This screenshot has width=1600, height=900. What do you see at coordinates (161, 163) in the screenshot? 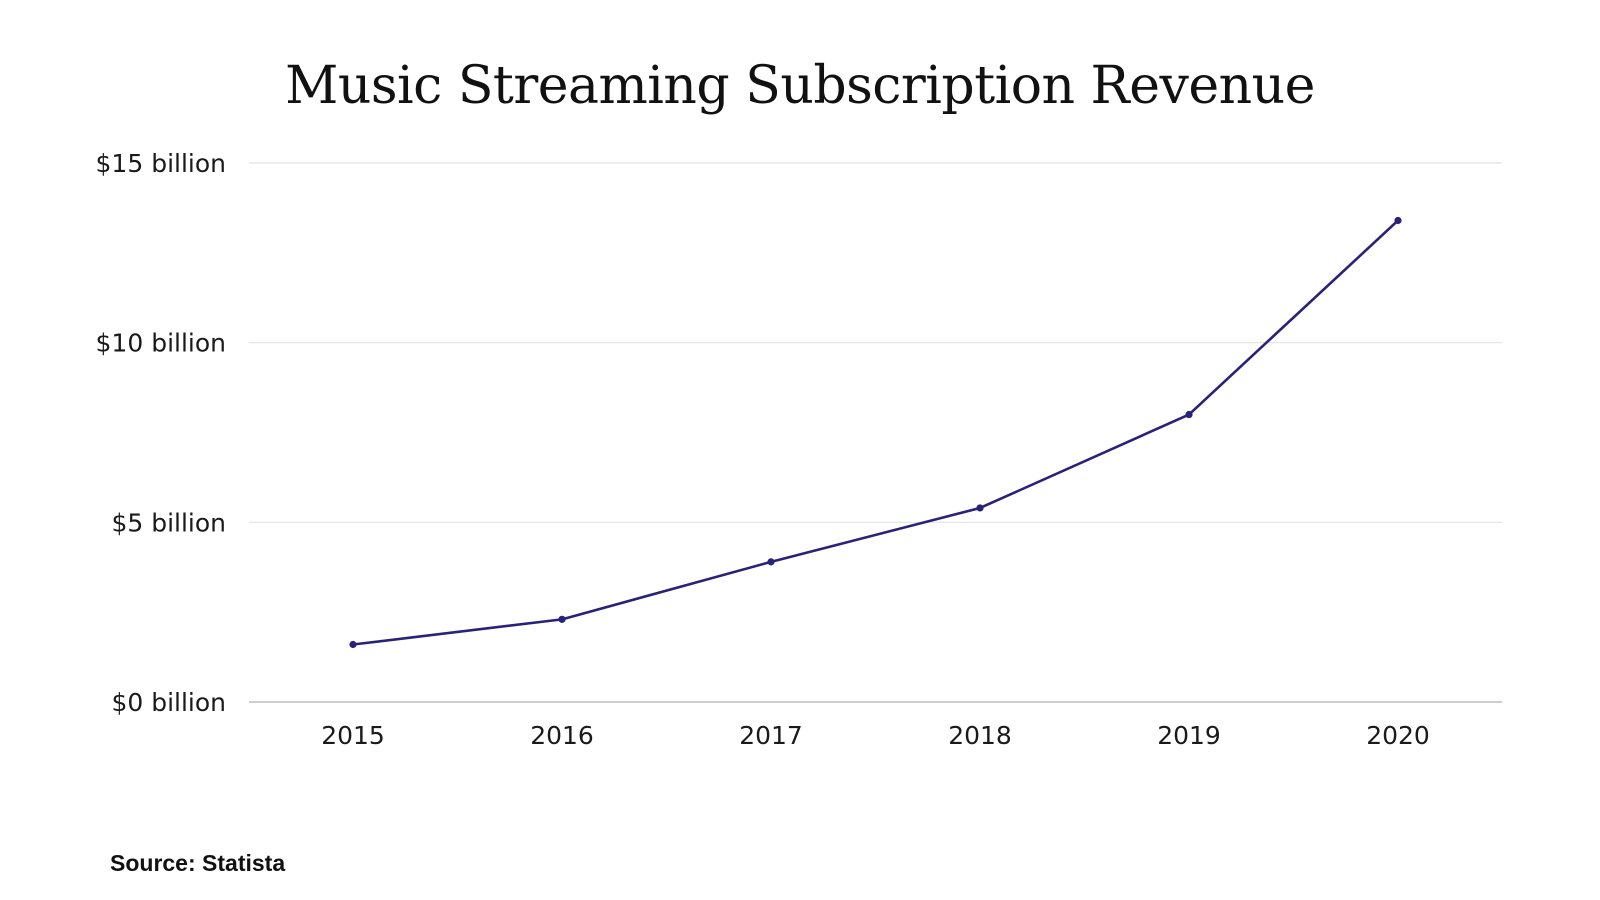
I see `y-tick-label: $15 billion` at bounding box center [161, 163].